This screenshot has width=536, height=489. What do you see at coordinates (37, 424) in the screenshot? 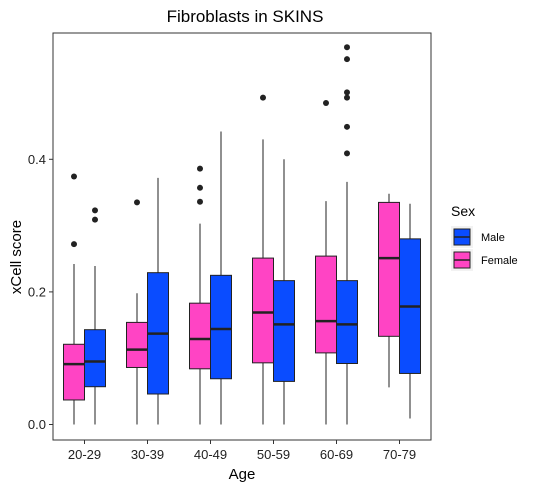
I see `y-tick-label: 0.0` at bounding box center [37, 424].